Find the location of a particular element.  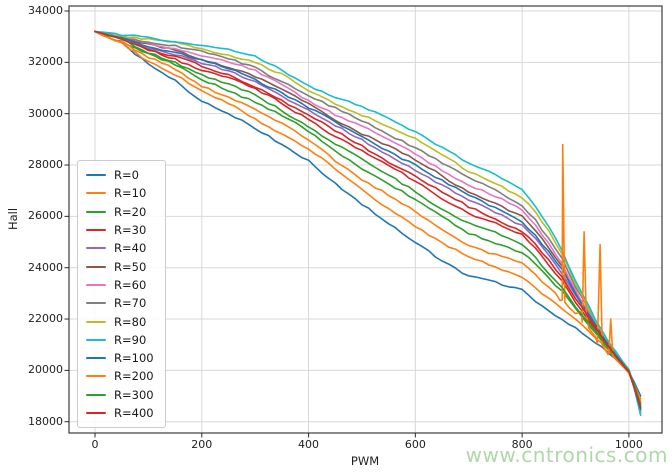

y-tick-label: 34000 is located at coordinates (45, 10).